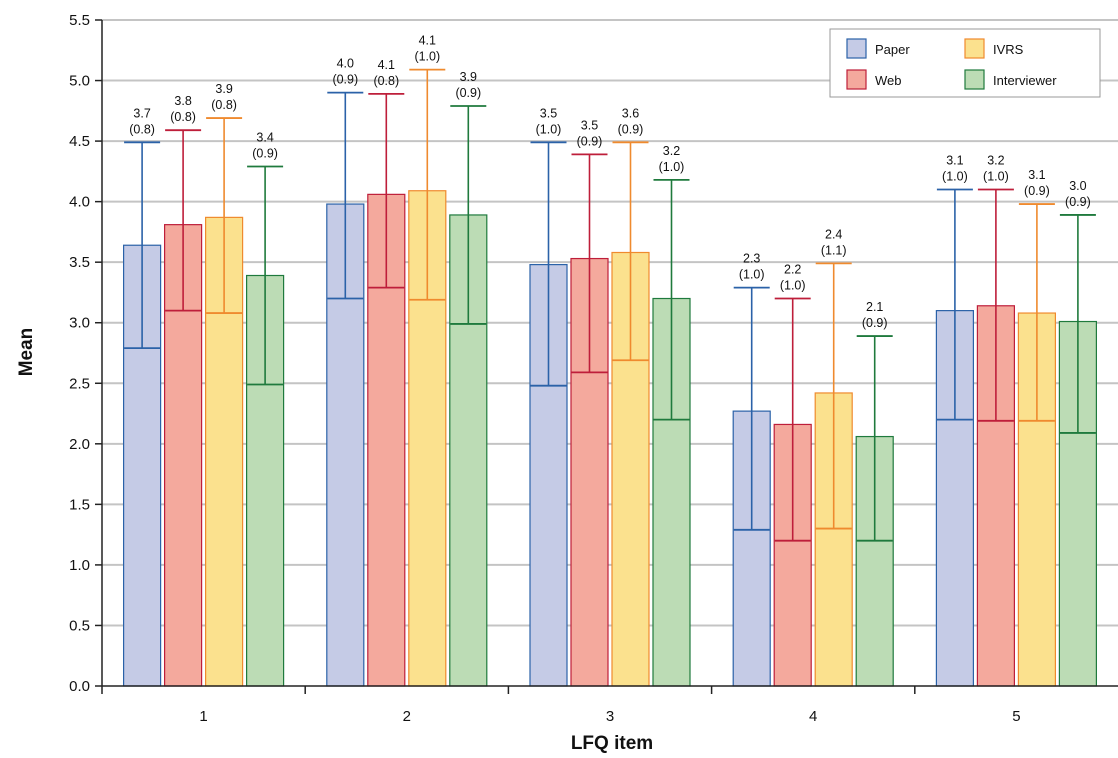 This screenshot has width=1118, height=758. Describe the element at coordinates (79, 81) in the screenshot. I see `y-tick-label: 5.0` at that location.